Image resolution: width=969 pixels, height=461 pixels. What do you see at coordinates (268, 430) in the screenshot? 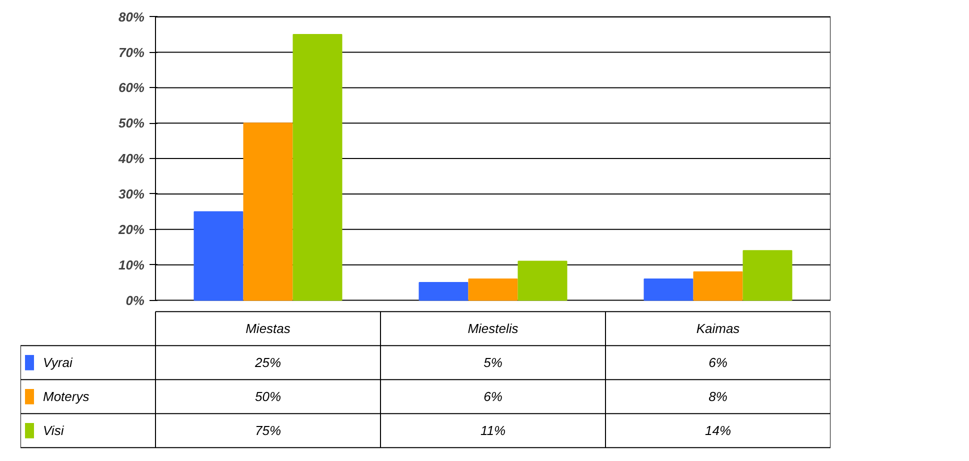
I see `data-label: 75%` at bounding box center [268, 430].